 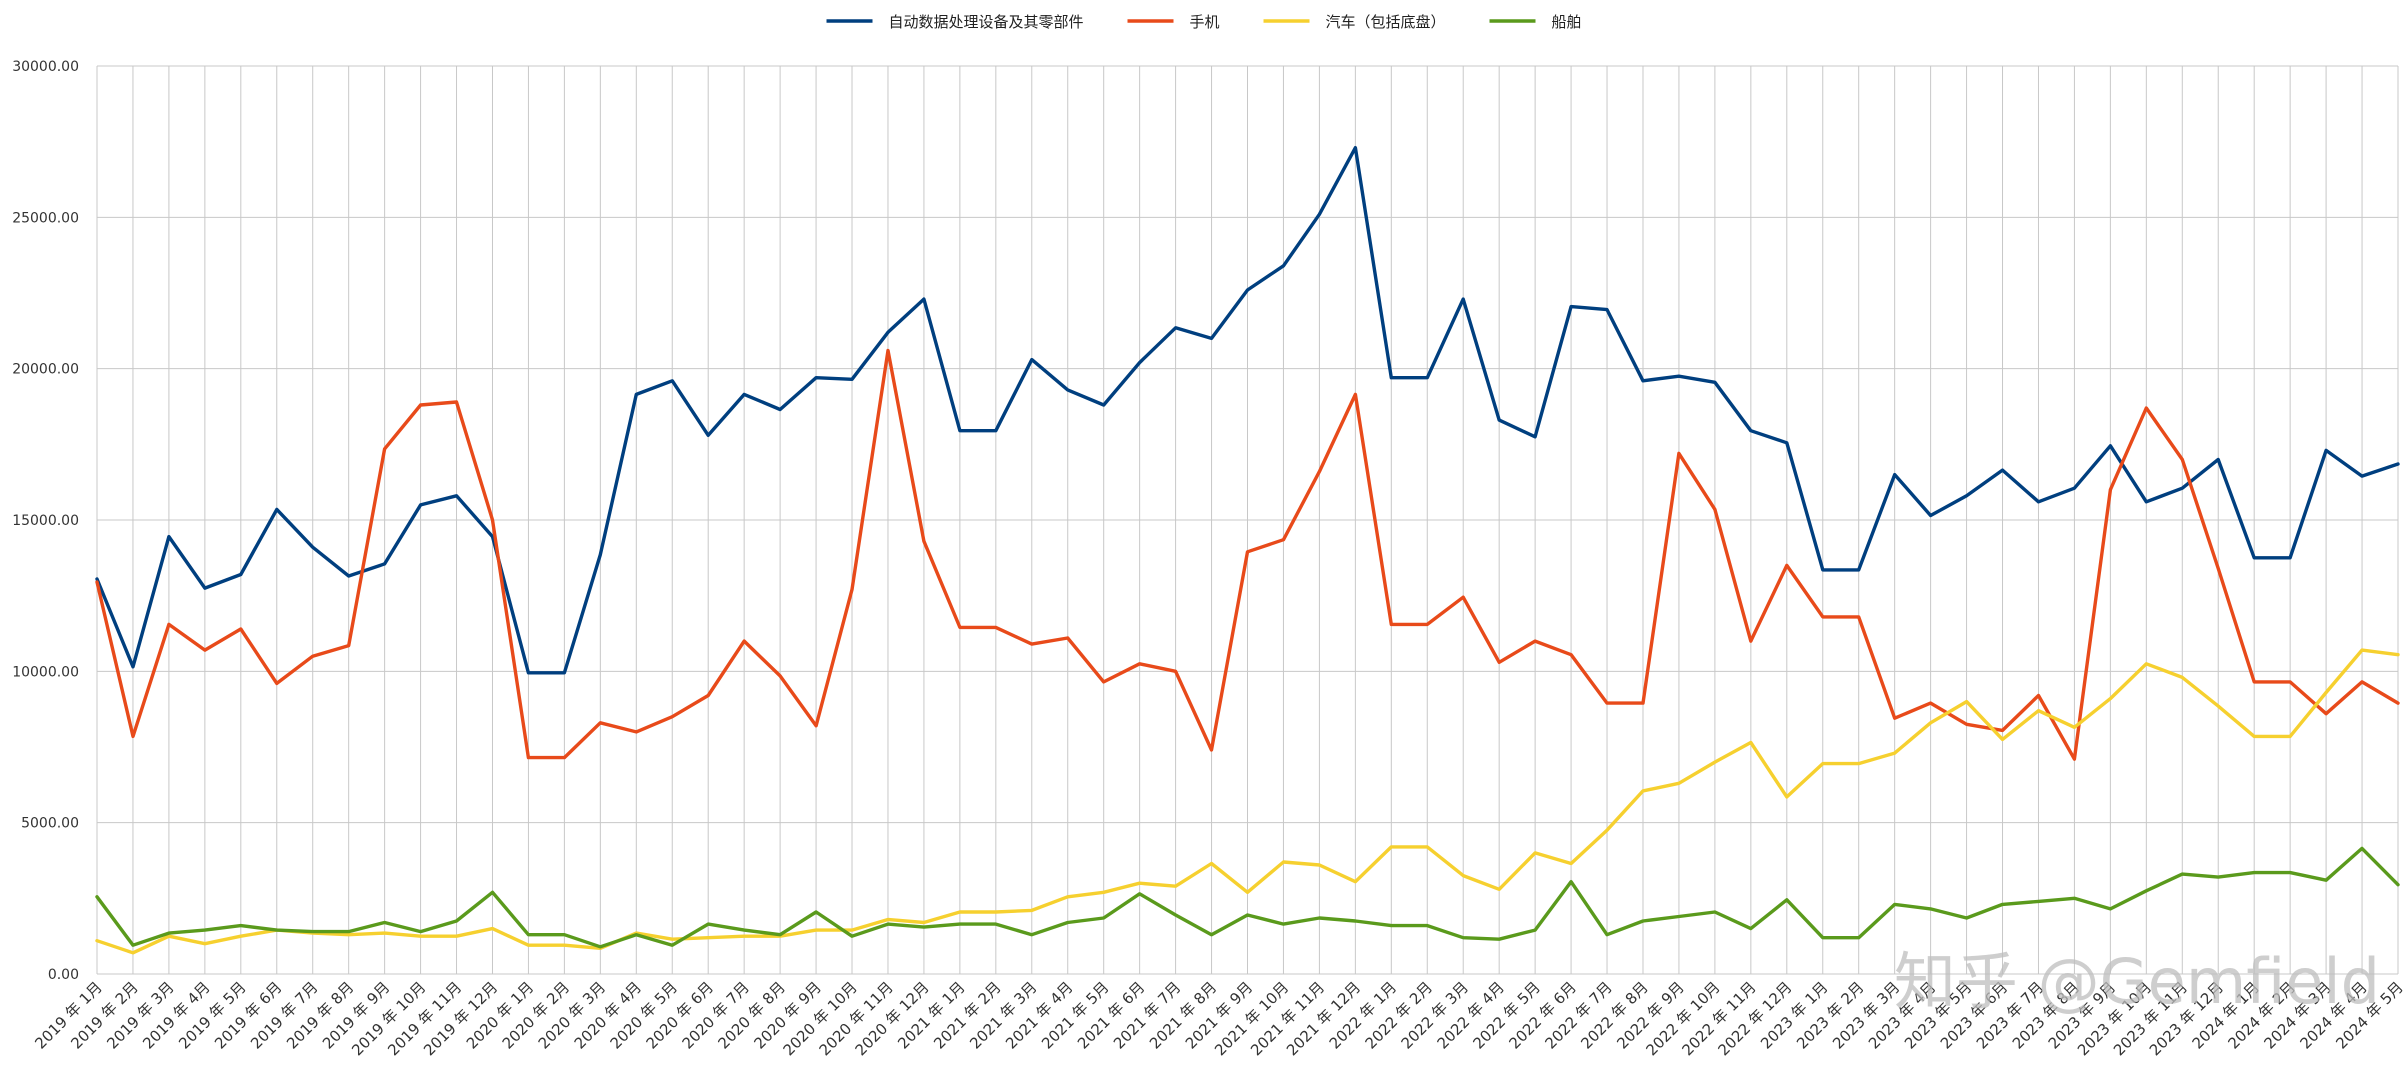 I want to click on legend-label: 自动数据处理设备及其零部件, so click(x=986, y=22).